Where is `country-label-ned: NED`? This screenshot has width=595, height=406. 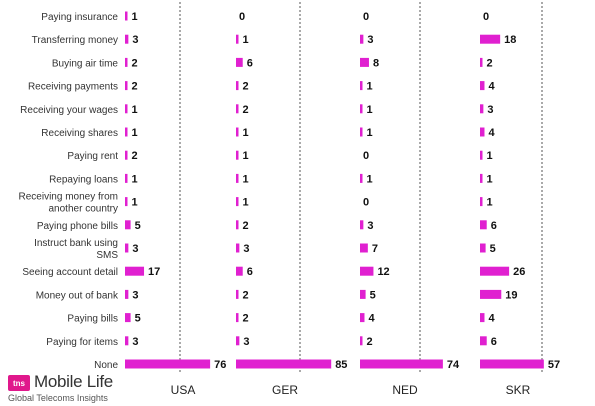 country-label-ned: NED is located at coordinates (405, 390).